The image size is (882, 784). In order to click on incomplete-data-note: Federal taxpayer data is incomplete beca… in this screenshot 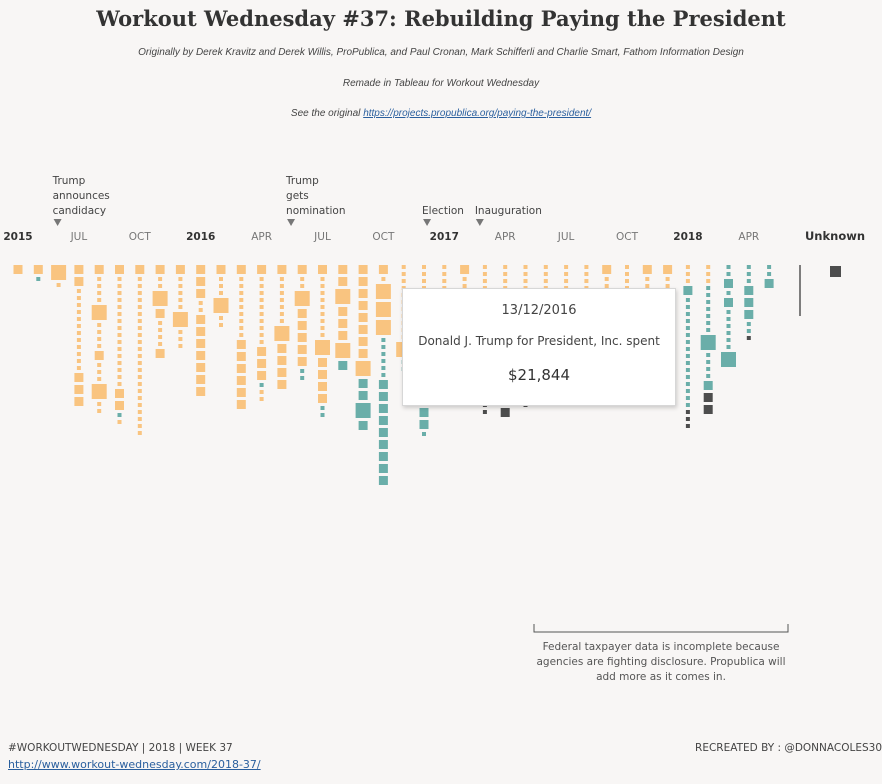, I will do `click(661, 662)`.